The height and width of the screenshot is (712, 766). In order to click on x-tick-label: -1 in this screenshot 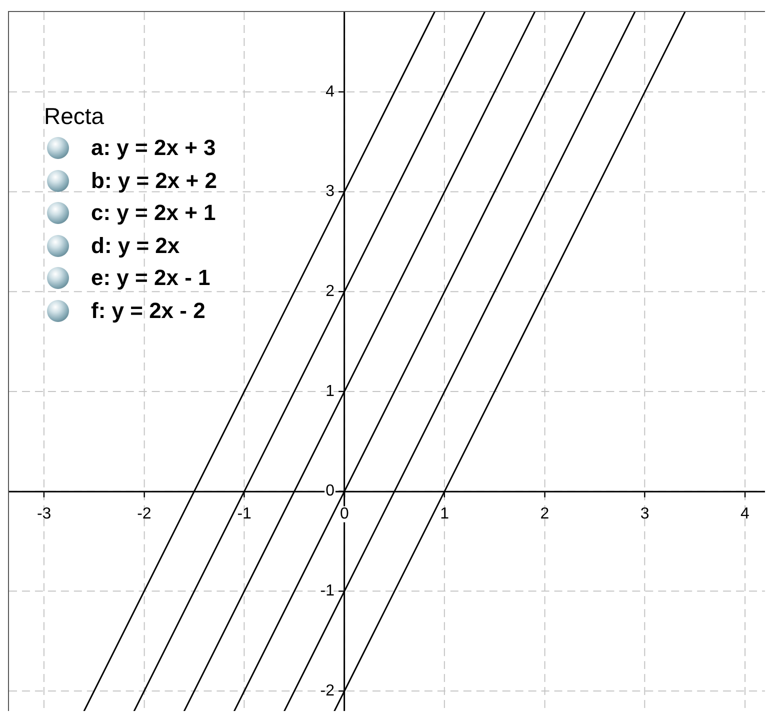, I will do `click(244, 514)`.